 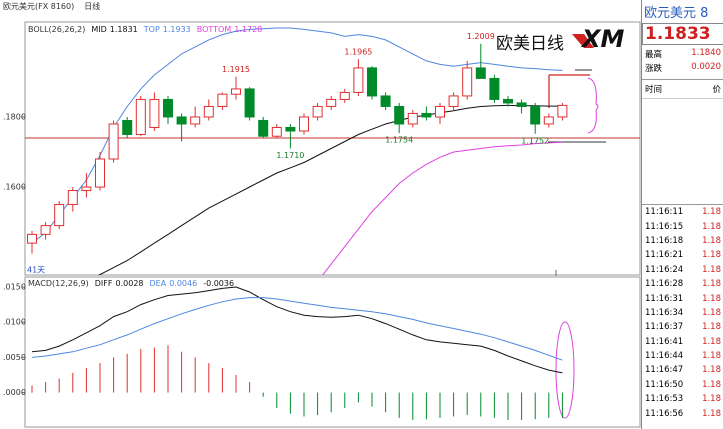 What do you see at coordinates (248, 29) in the screenshot?
I see `legend-value: 1.1728` at bounding box center [248, 29].